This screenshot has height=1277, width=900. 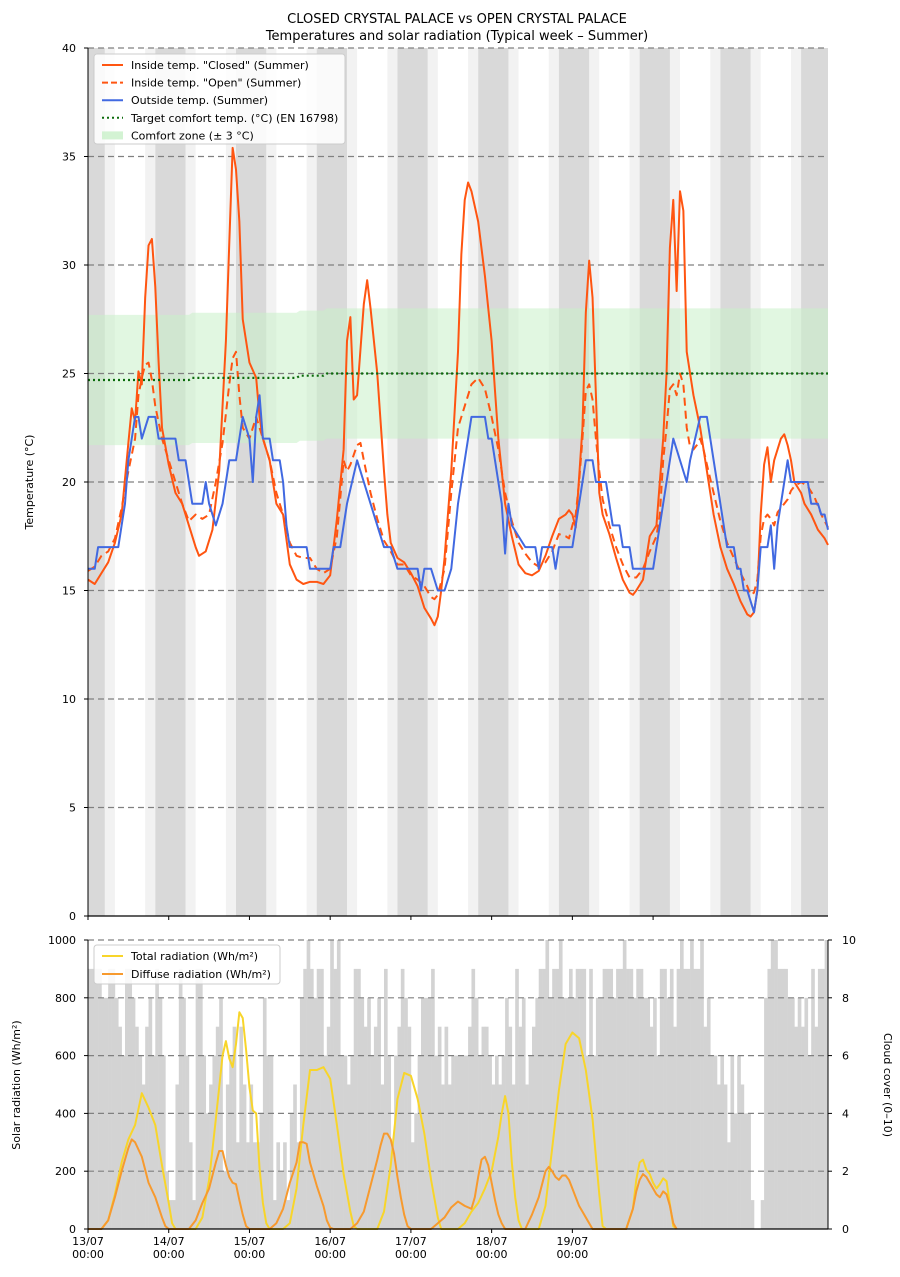 What do you see at coordinates (573, 1241) in the screenshot?
I see `x-tick-label: 19/07` at bounding box center [573, 1241].